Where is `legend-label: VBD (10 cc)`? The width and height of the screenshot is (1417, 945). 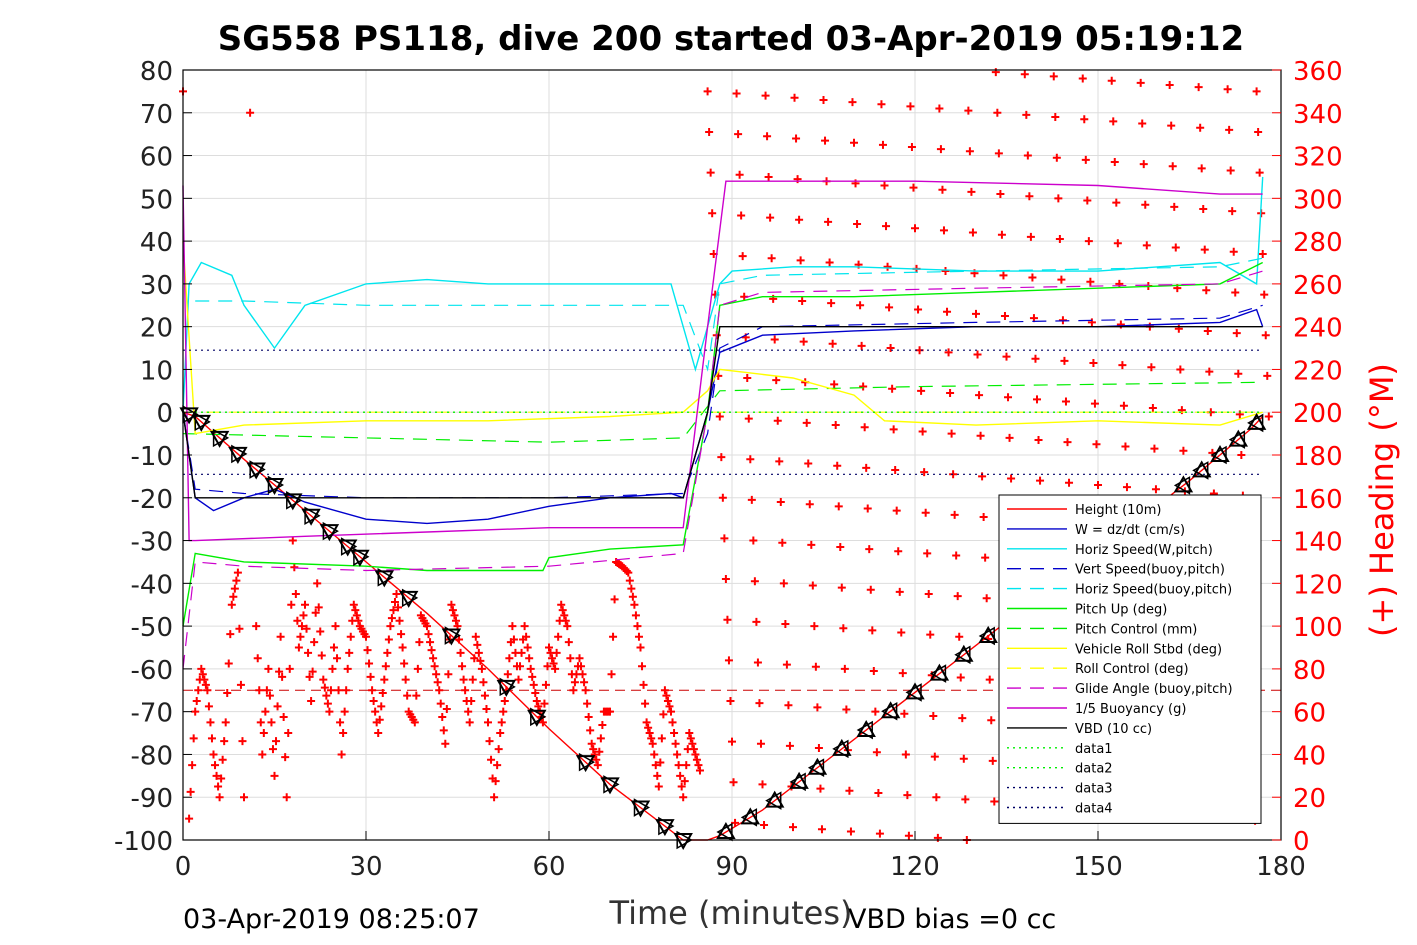
legend-label: VBD (10 cc) is located at coordinates (1113, 729).